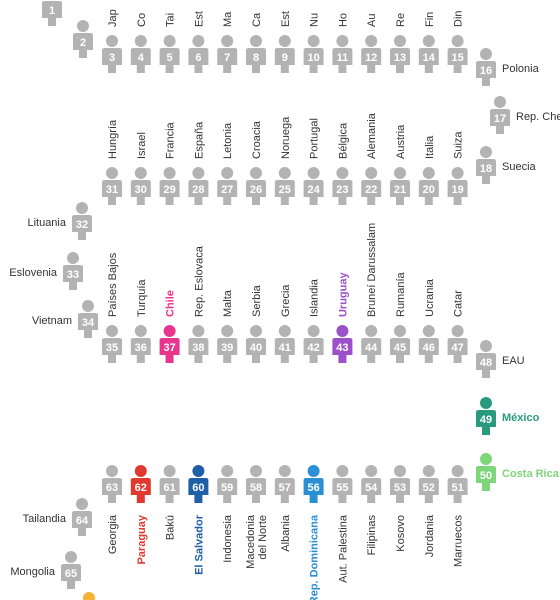 Image resolution: width=560 pixels, height=600 pixels. Describe the element at coordinates (198, 488) in the screenshot. I see `rank-number: 60` at that location.